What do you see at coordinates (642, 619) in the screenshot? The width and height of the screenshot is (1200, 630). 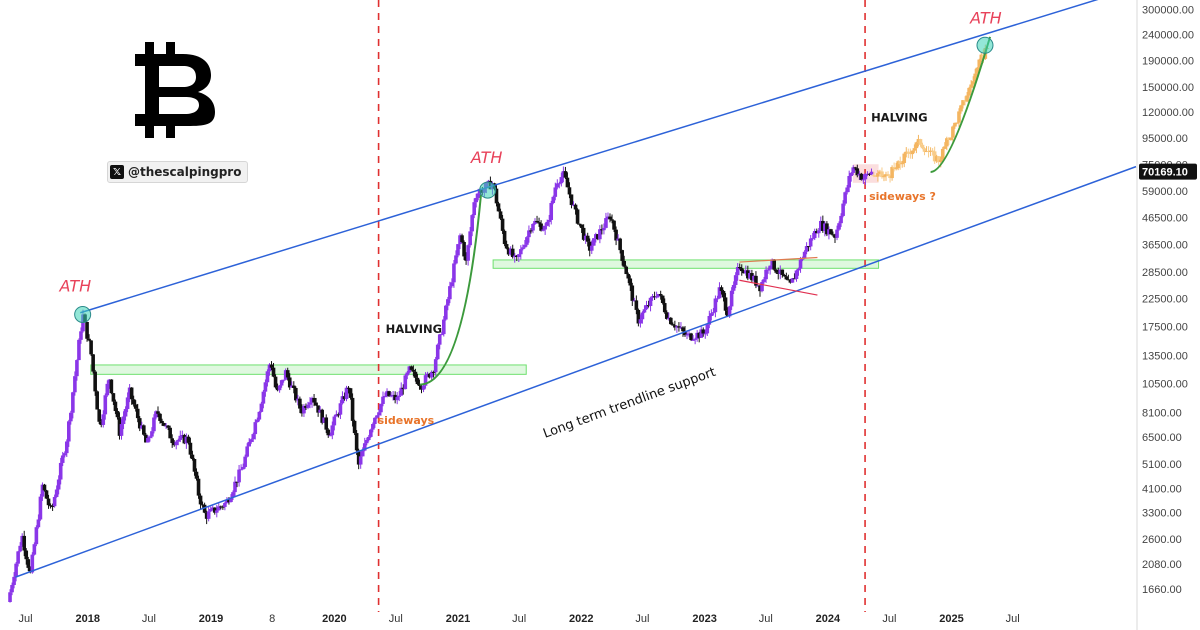 I see `time-tick-10: Jul` at bounding box center [642, 619].